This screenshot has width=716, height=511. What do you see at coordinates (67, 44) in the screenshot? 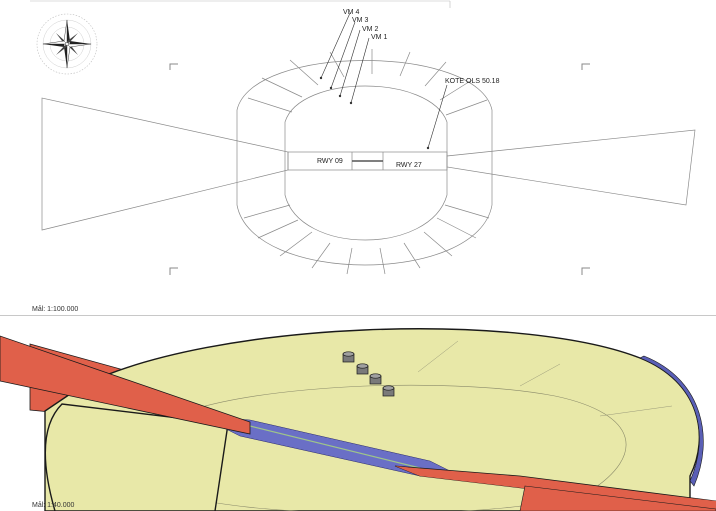
I see `compass-rose-icon` at bounding box center [67, 44].